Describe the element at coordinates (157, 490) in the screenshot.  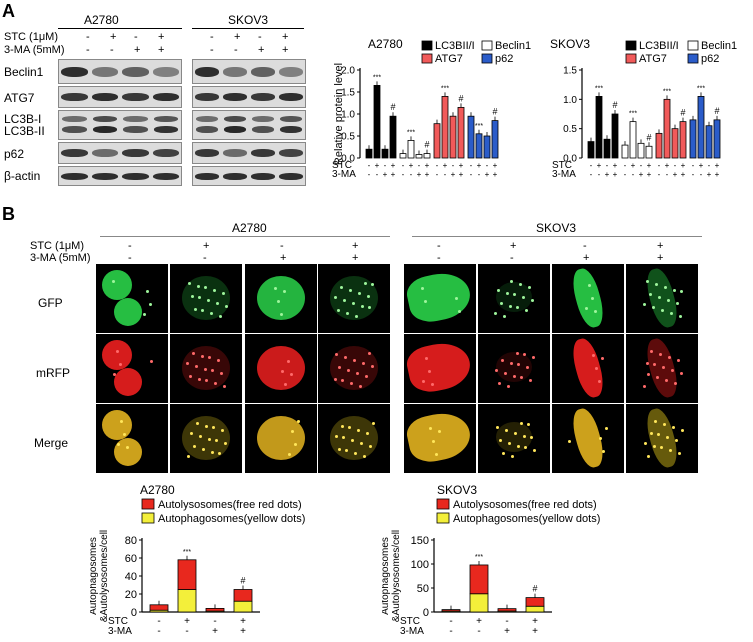
I see `chart-title: A2780` at that location.